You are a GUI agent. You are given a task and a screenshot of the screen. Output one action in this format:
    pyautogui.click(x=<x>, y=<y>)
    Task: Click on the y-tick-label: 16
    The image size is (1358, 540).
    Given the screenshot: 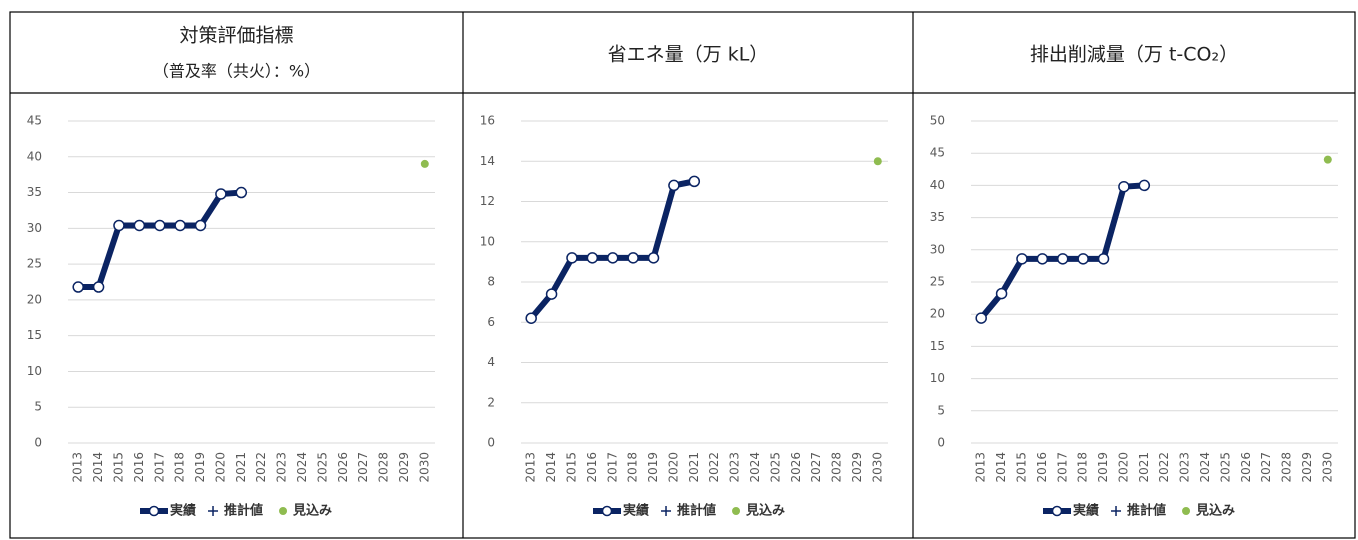 What is the action you would take?
    pyautogui.click(x=487, y=121)
    